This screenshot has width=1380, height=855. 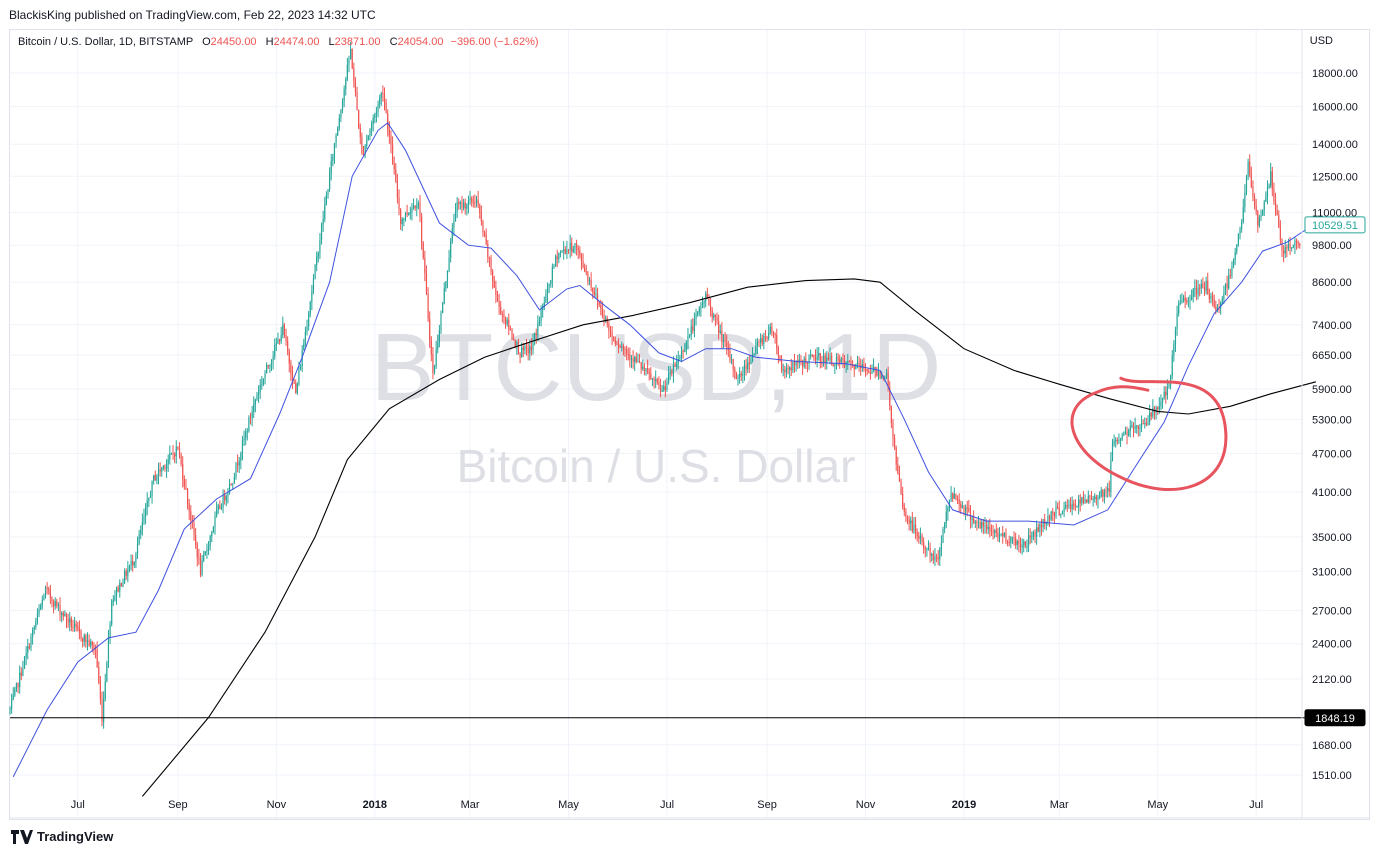 I want to click on y-tick-label: 5300.00, so click(x=1332, y=420).